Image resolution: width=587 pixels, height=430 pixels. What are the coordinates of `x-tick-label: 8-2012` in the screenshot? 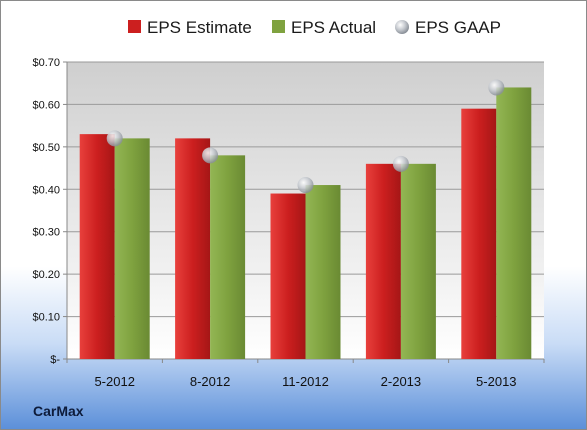 It's located at (210, 381).